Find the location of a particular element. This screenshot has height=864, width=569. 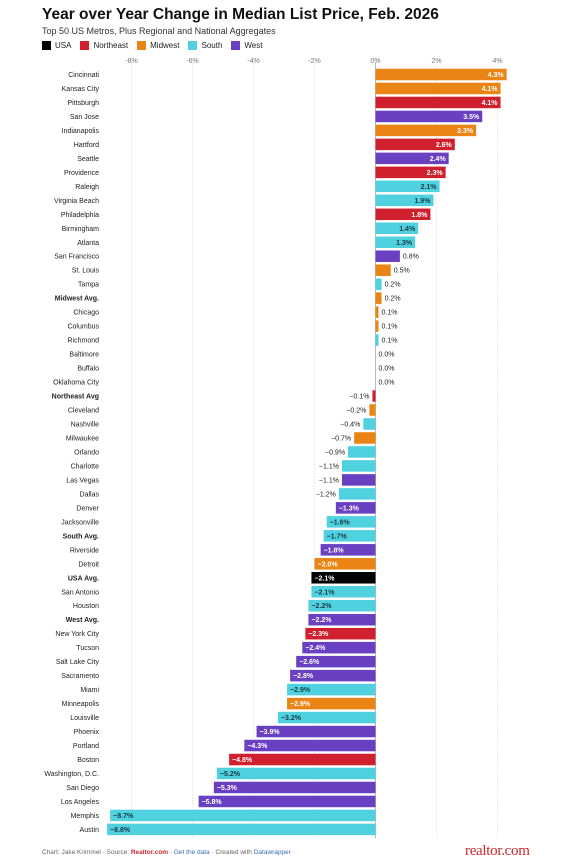

value-label: 0.2% is located at coordinates (393, 285).